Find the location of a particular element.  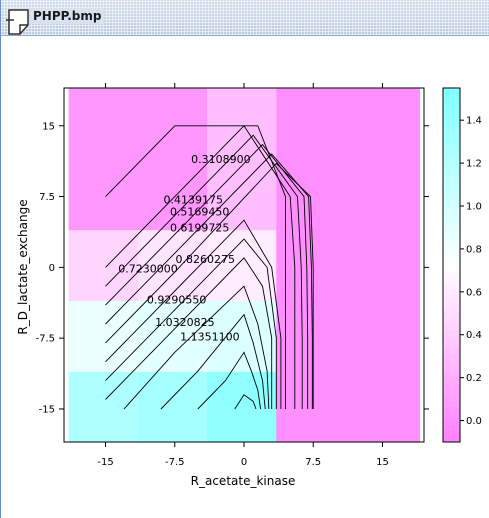

window-title: PHPP.bmp is located at coordinates (67, 16).